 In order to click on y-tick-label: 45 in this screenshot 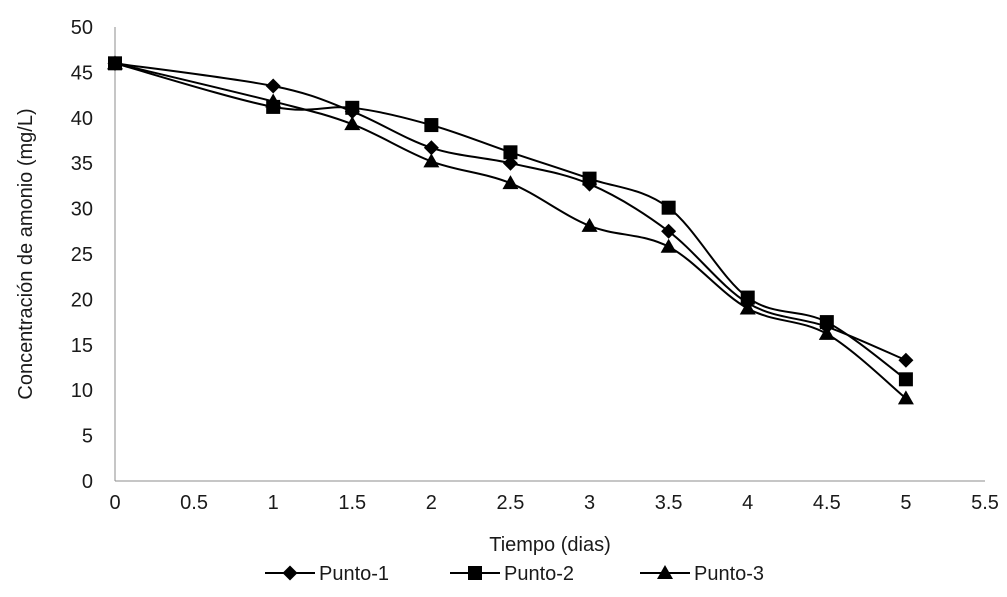, I will do `click(82, 73)`.